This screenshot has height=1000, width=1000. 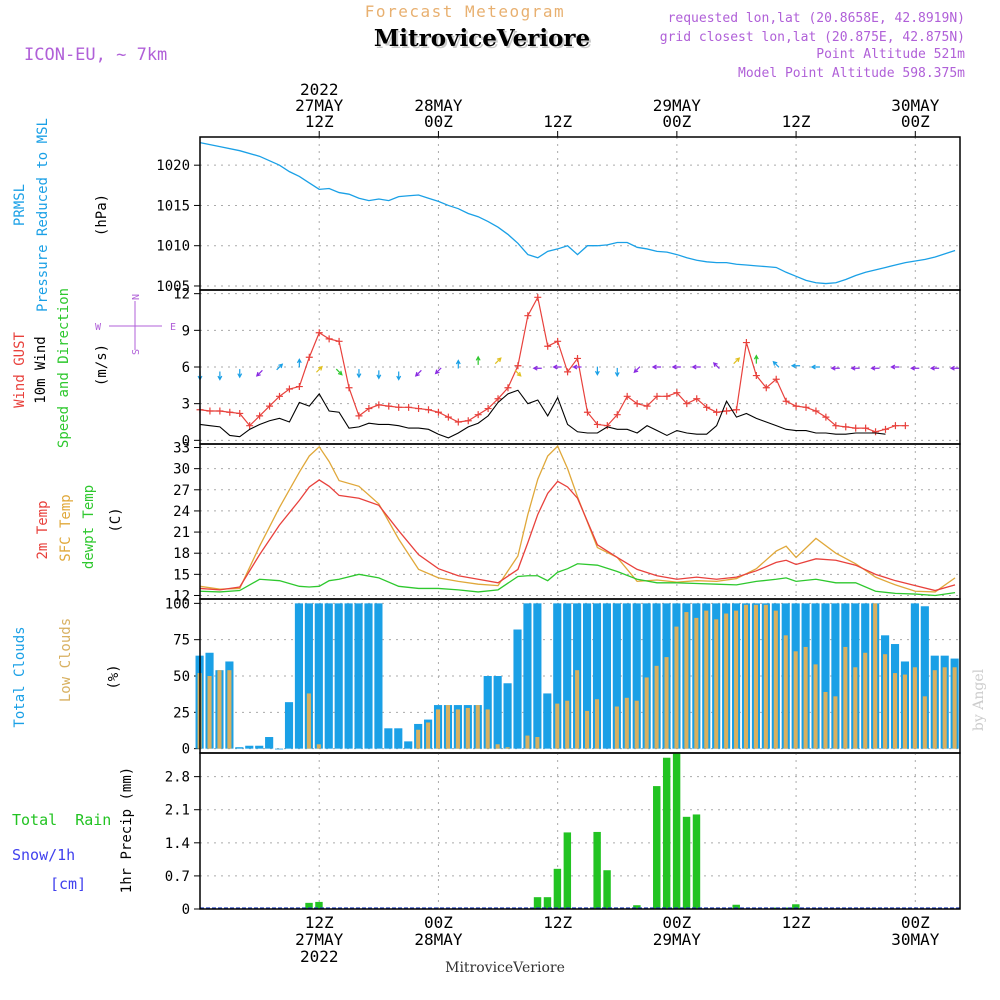 What do you see at coordinates (816, 18) in the screenshot?
I see `requested-coords: requested lon,lat (20.8658E, 42.8919N)` at bounding box center [816, 18].